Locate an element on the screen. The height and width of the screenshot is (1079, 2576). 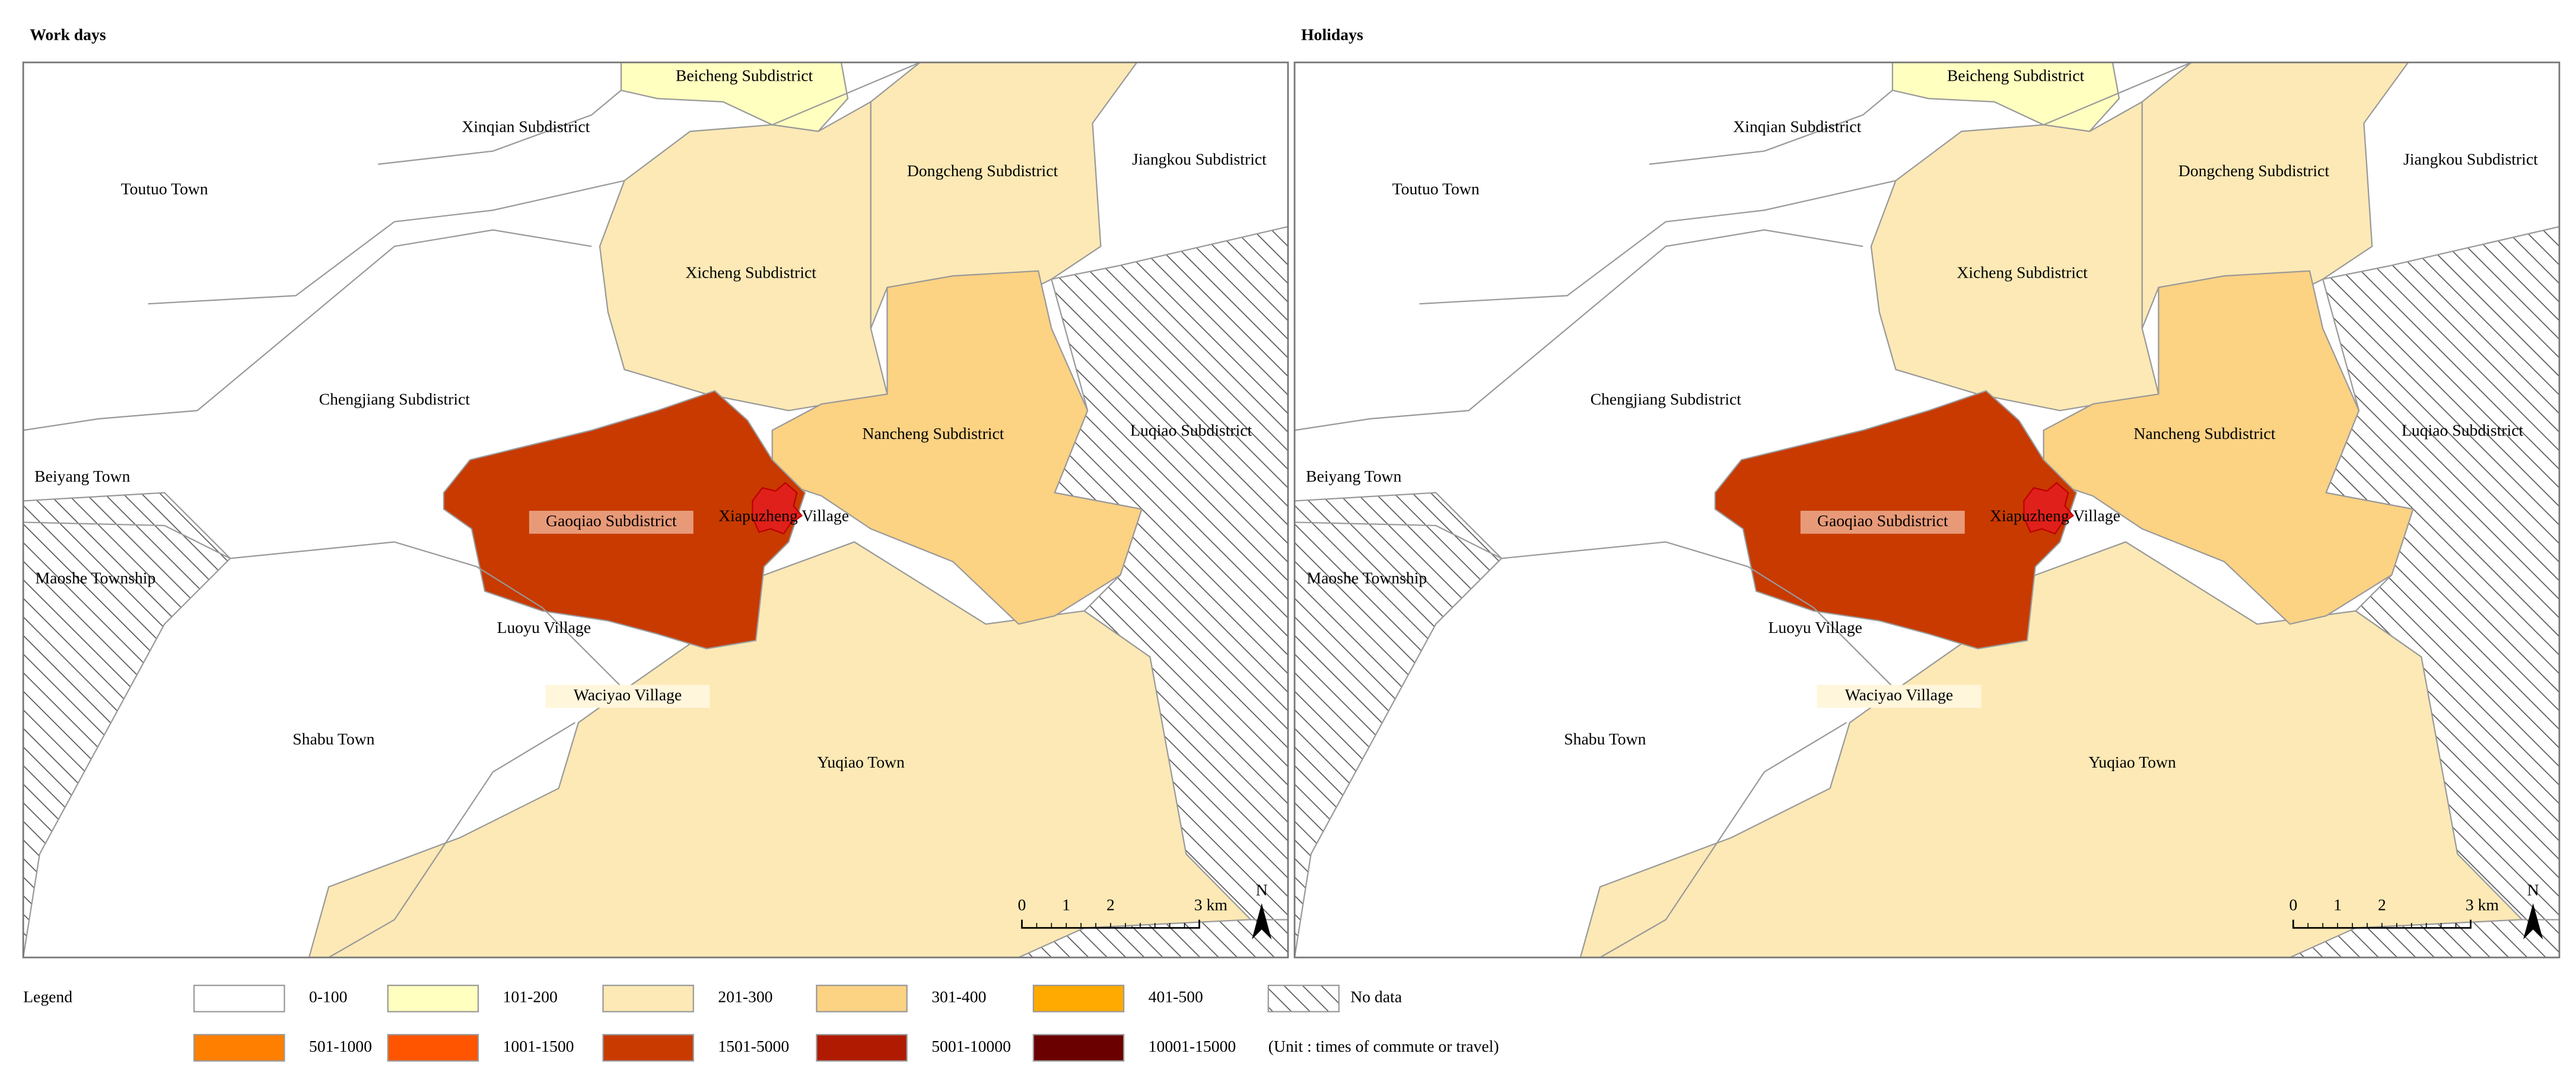
panel-title: Work days is located at coordinates (68, 34).